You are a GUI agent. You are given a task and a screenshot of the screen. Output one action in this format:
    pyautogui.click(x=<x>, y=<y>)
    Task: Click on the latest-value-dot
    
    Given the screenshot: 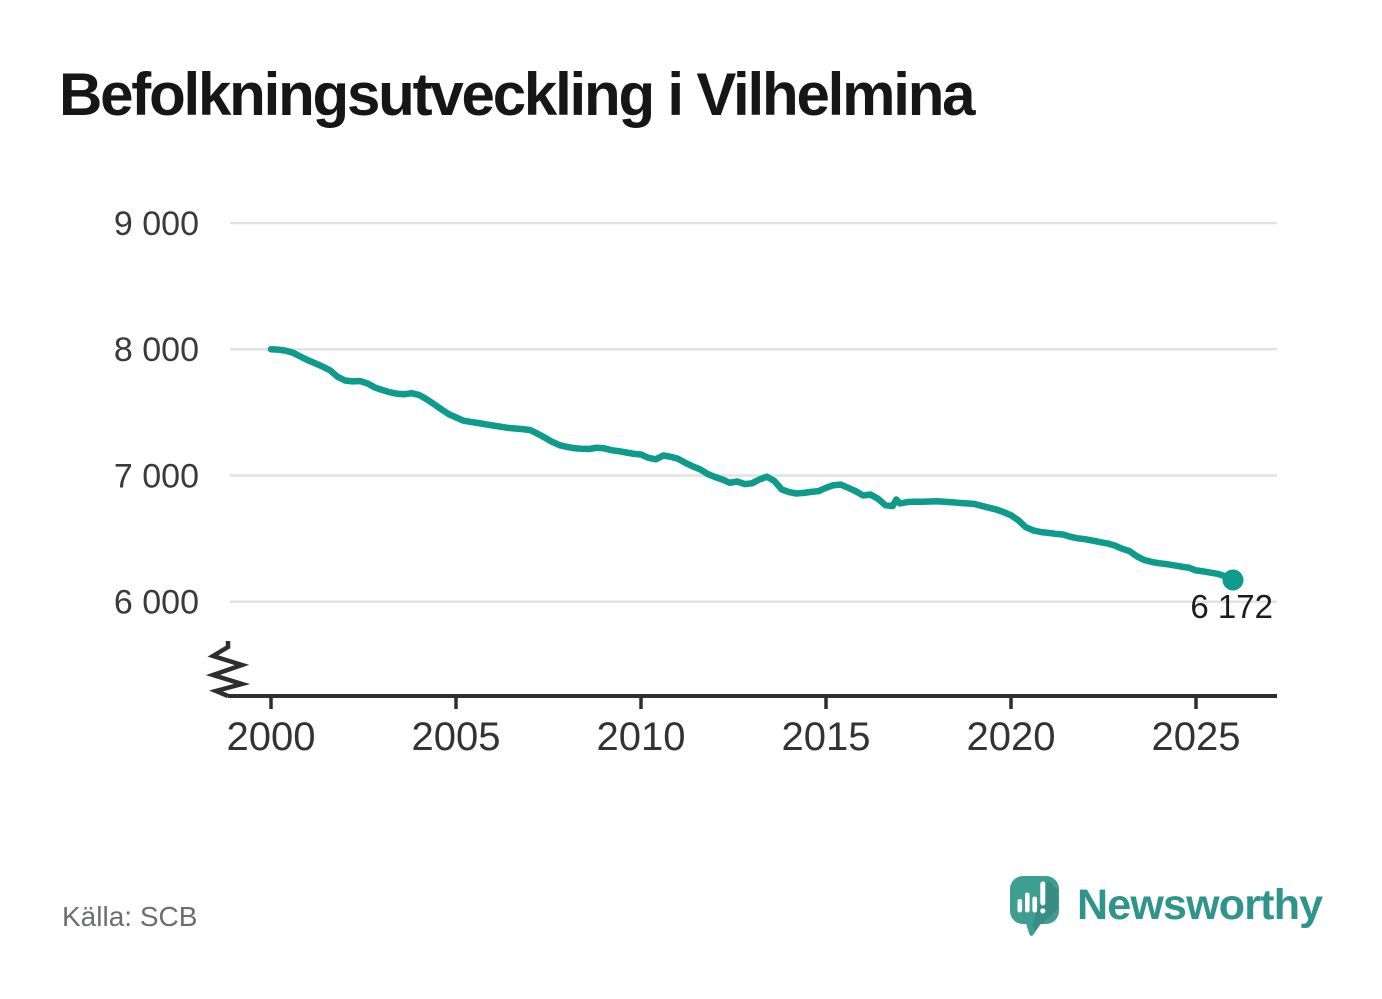 What is the action you would take?
    pyautogui.click(x=1233, y=580)
    